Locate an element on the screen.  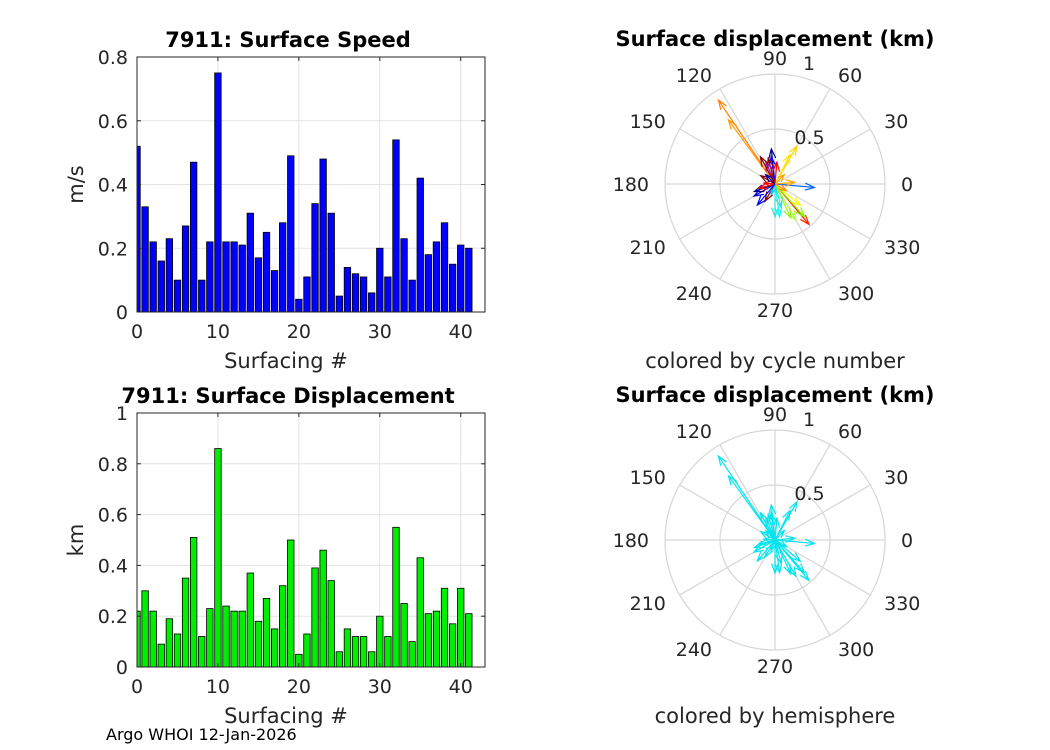
x-axis-label: colored by cycle number is located at coordinates (775, 361).